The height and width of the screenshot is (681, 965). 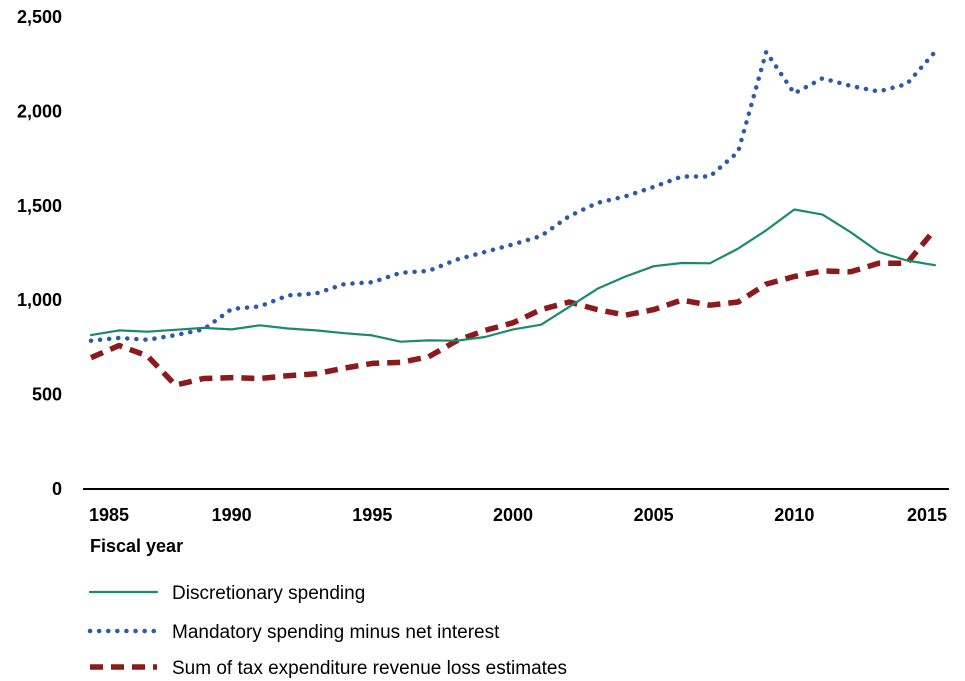 I want to click on legend-label-1: Discretionary spending, so click(x=268, y=593).